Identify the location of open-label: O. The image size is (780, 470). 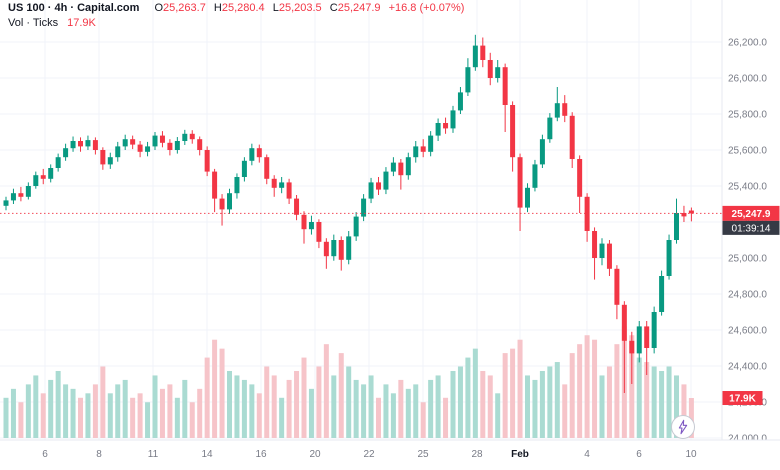
(158, 8).